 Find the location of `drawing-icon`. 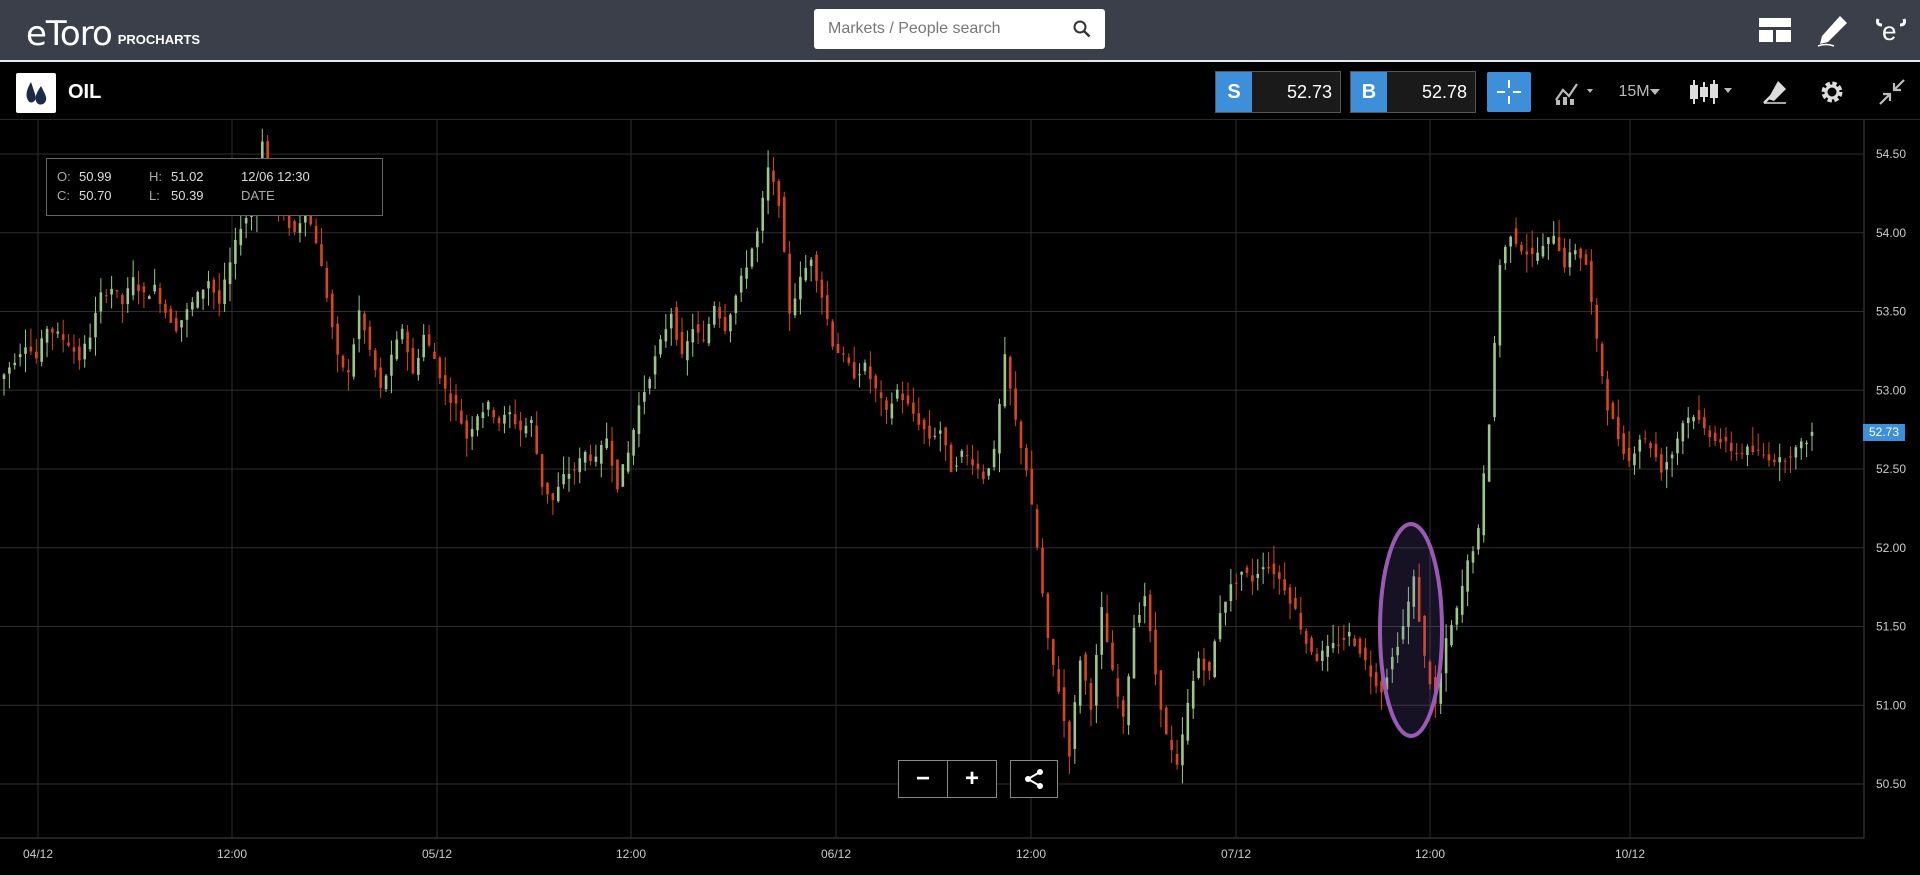

drawing-icon is located at coordinates (1775, 92).